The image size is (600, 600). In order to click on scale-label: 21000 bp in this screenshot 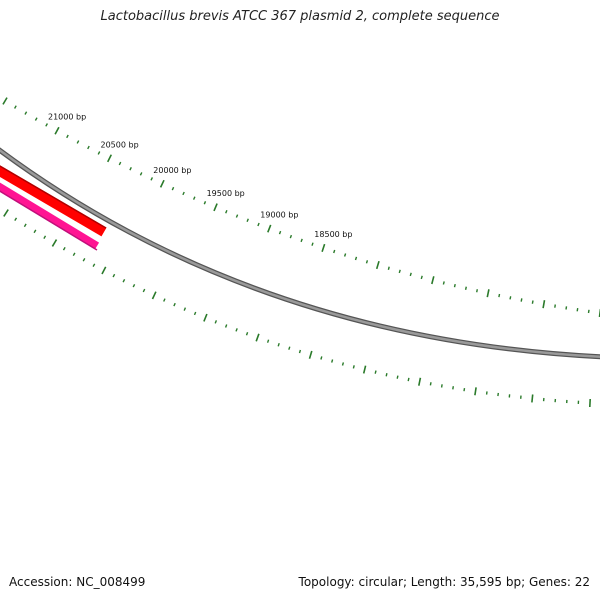, I will do `click(67, 117)`.